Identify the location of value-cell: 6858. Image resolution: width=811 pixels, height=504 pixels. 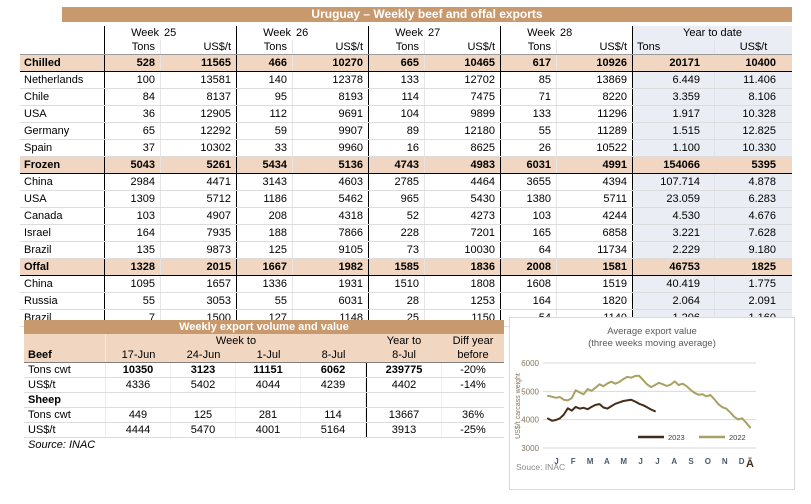
(595, 233).